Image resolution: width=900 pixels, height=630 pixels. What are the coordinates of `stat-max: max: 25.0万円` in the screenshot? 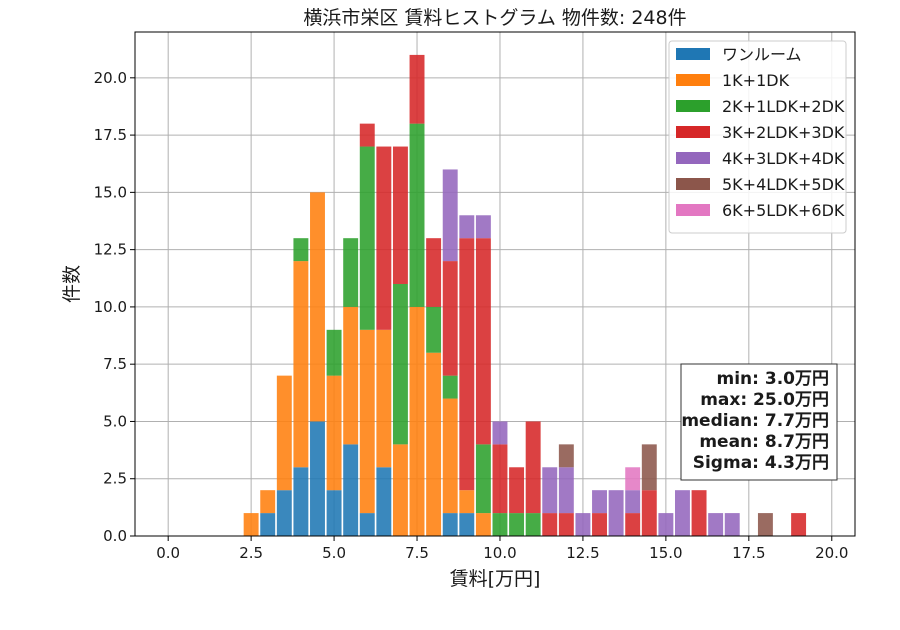 It's located at (764, 400).